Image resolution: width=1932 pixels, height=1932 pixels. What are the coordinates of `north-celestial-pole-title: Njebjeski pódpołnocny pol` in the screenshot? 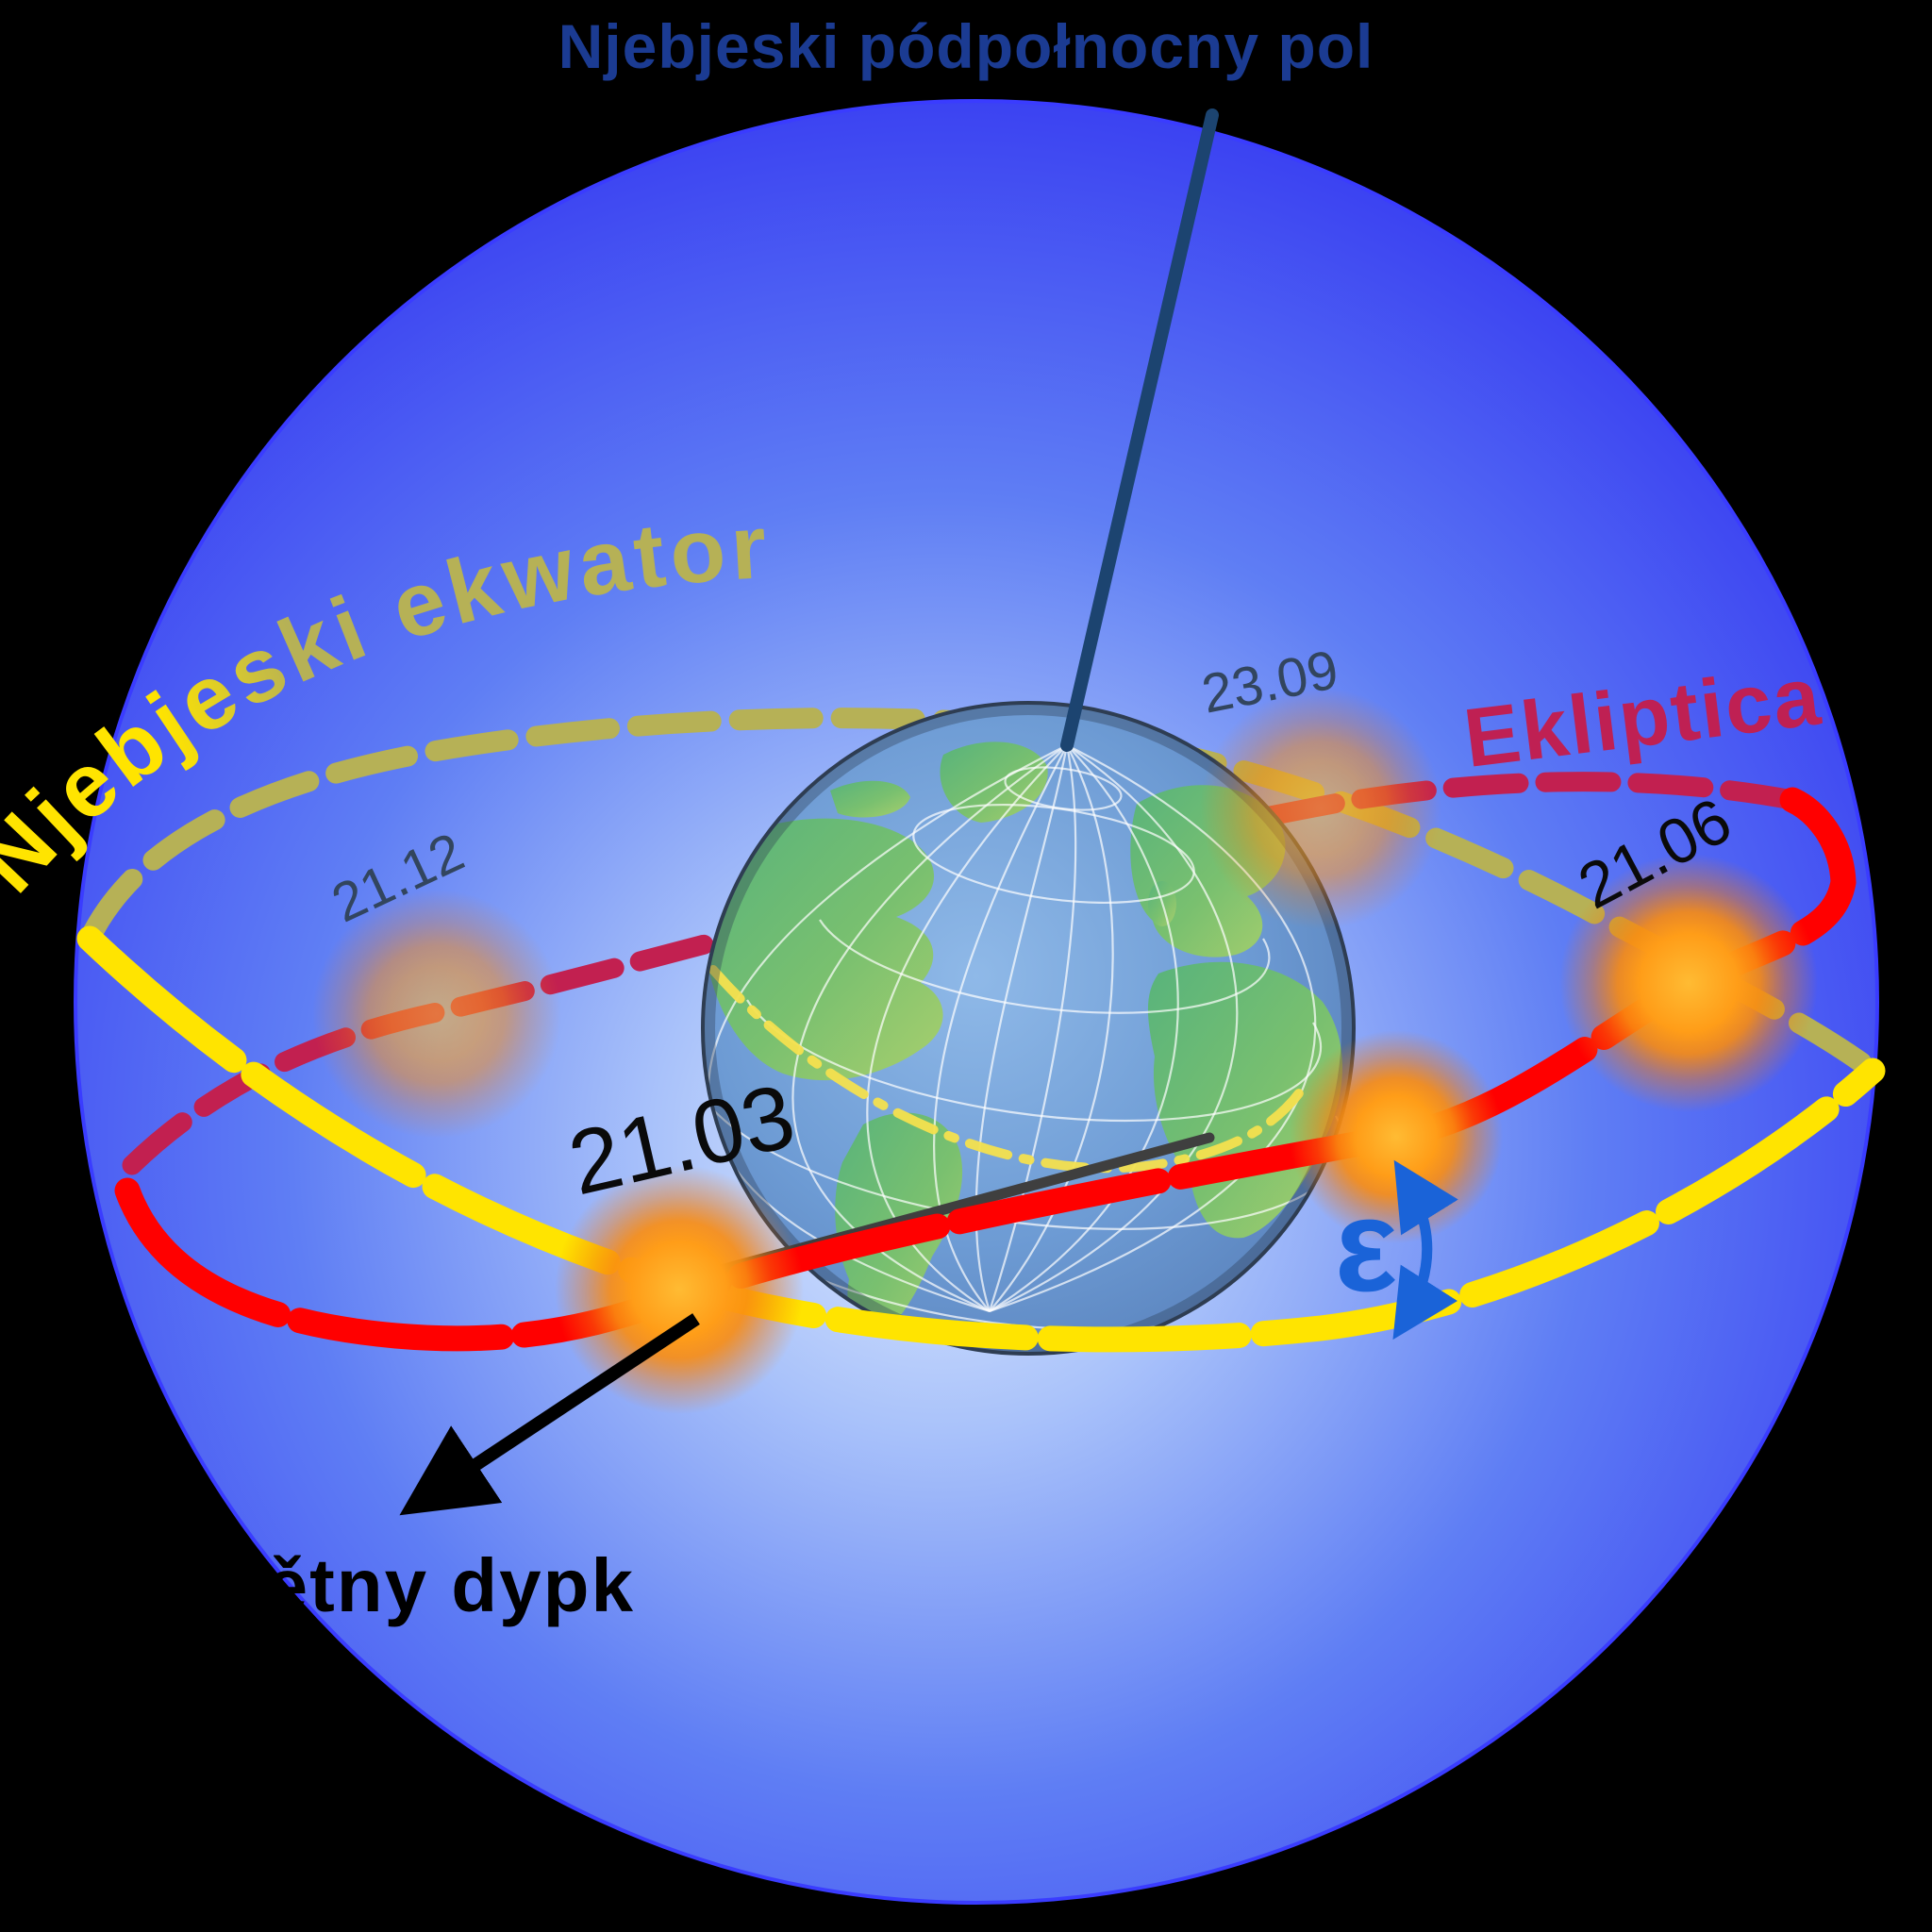 It's located at (966, 46).